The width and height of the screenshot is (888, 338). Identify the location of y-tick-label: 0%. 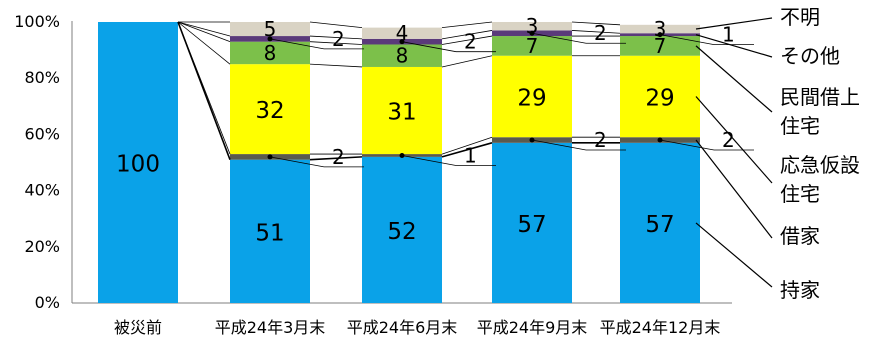
(47, 302).